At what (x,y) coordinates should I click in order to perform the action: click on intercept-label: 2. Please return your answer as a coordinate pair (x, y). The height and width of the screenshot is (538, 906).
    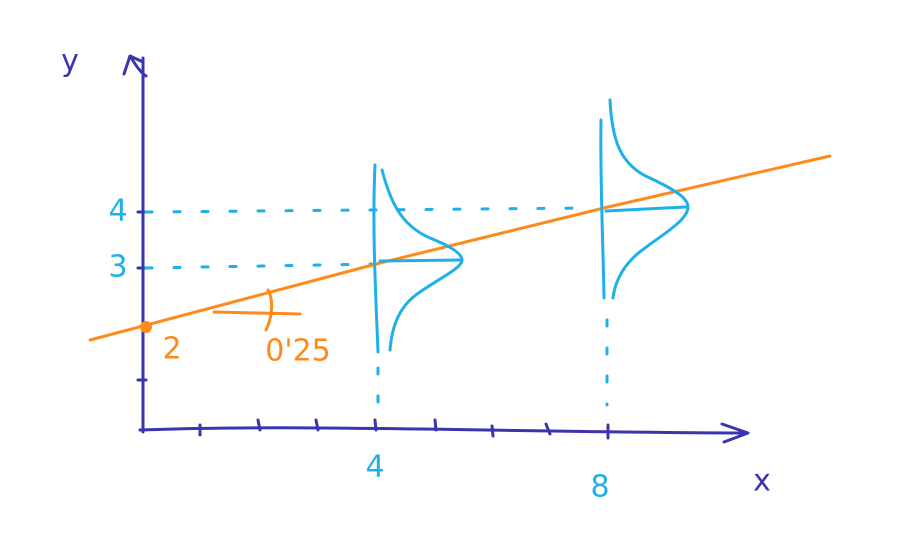
    Looking at the image, I should click on (171, 349).